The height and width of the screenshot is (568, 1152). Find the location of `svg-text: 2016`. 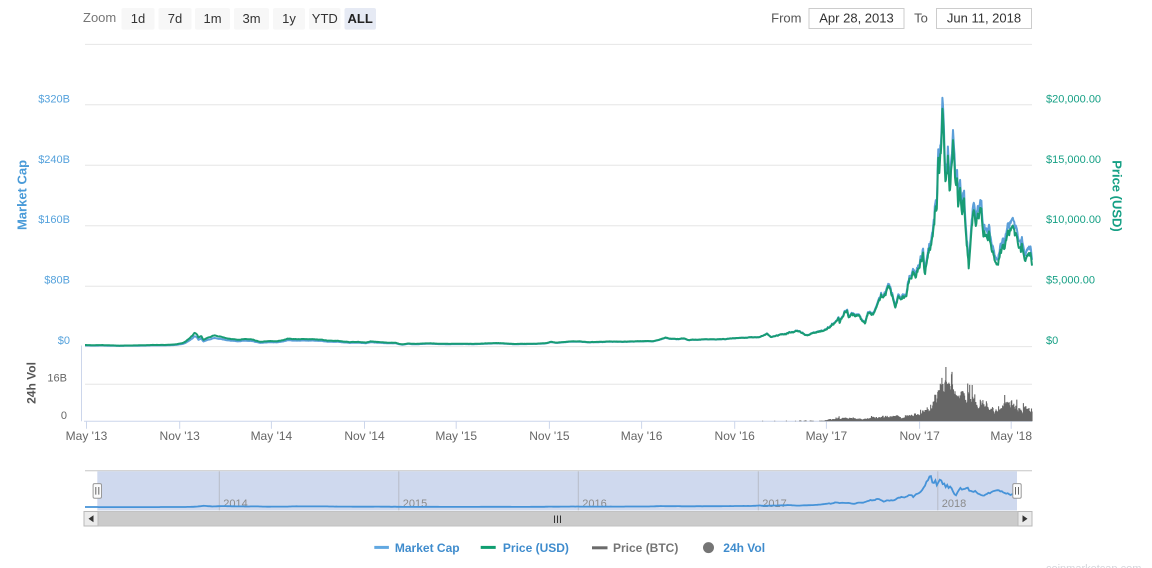

svg-text: 2016 is located at coordinates (594, 504).